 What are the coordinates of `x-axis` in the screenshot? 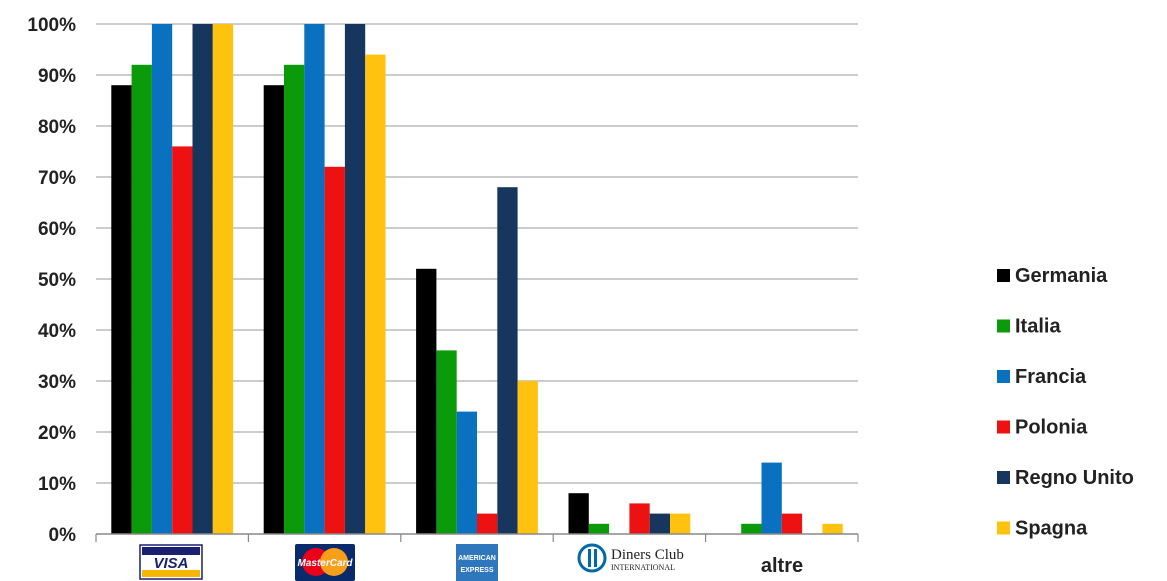 It's located at (477, 537).